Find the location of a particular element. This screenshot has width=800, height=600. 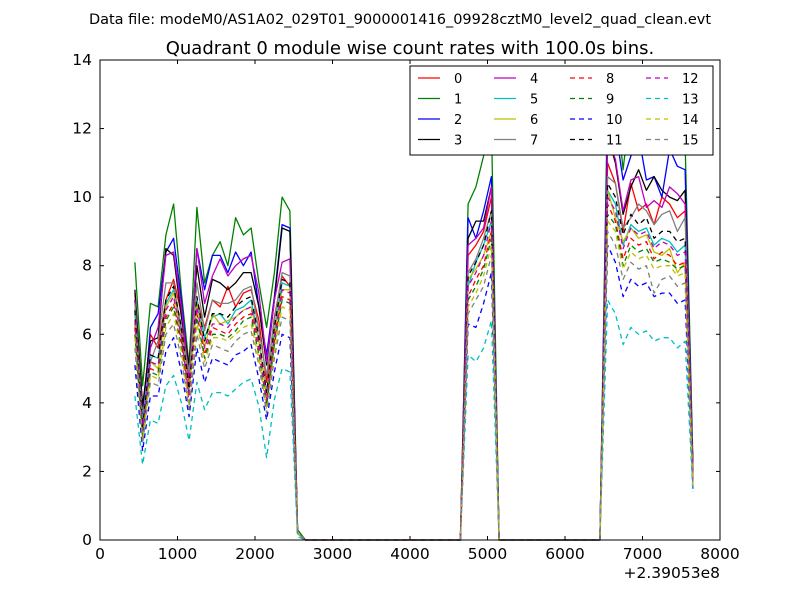

x-tick-label: 3000 is located at coordinates (332, 554).